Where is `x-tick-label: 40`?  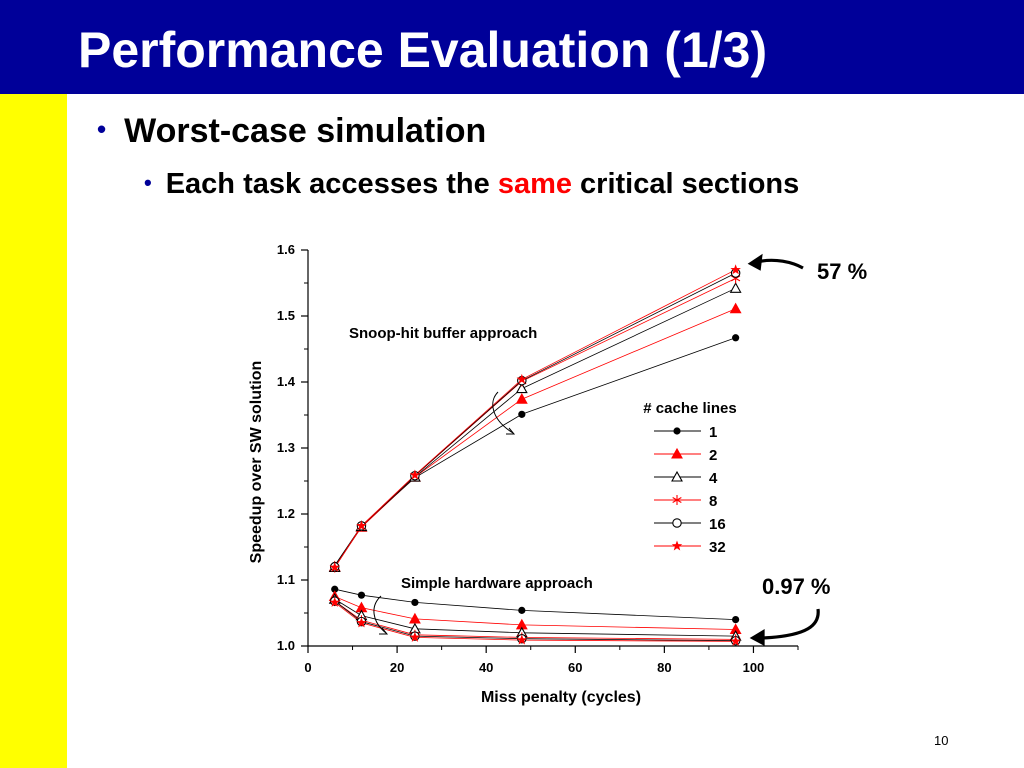 x-tick-label: 40 is located at coordinates (486, 667).